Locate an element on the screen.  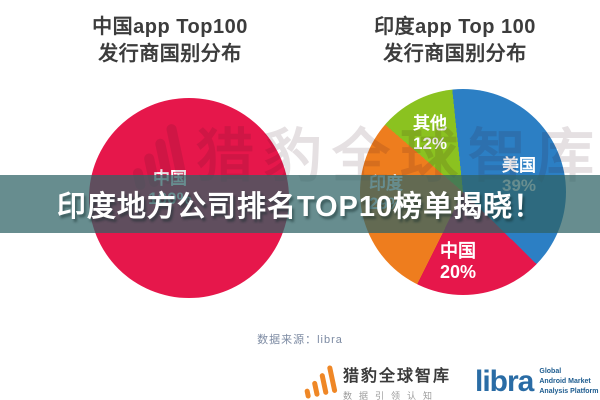
left-chart-title: 中国app Top100 发行商国别分布 is located at coordinates (170, 41).